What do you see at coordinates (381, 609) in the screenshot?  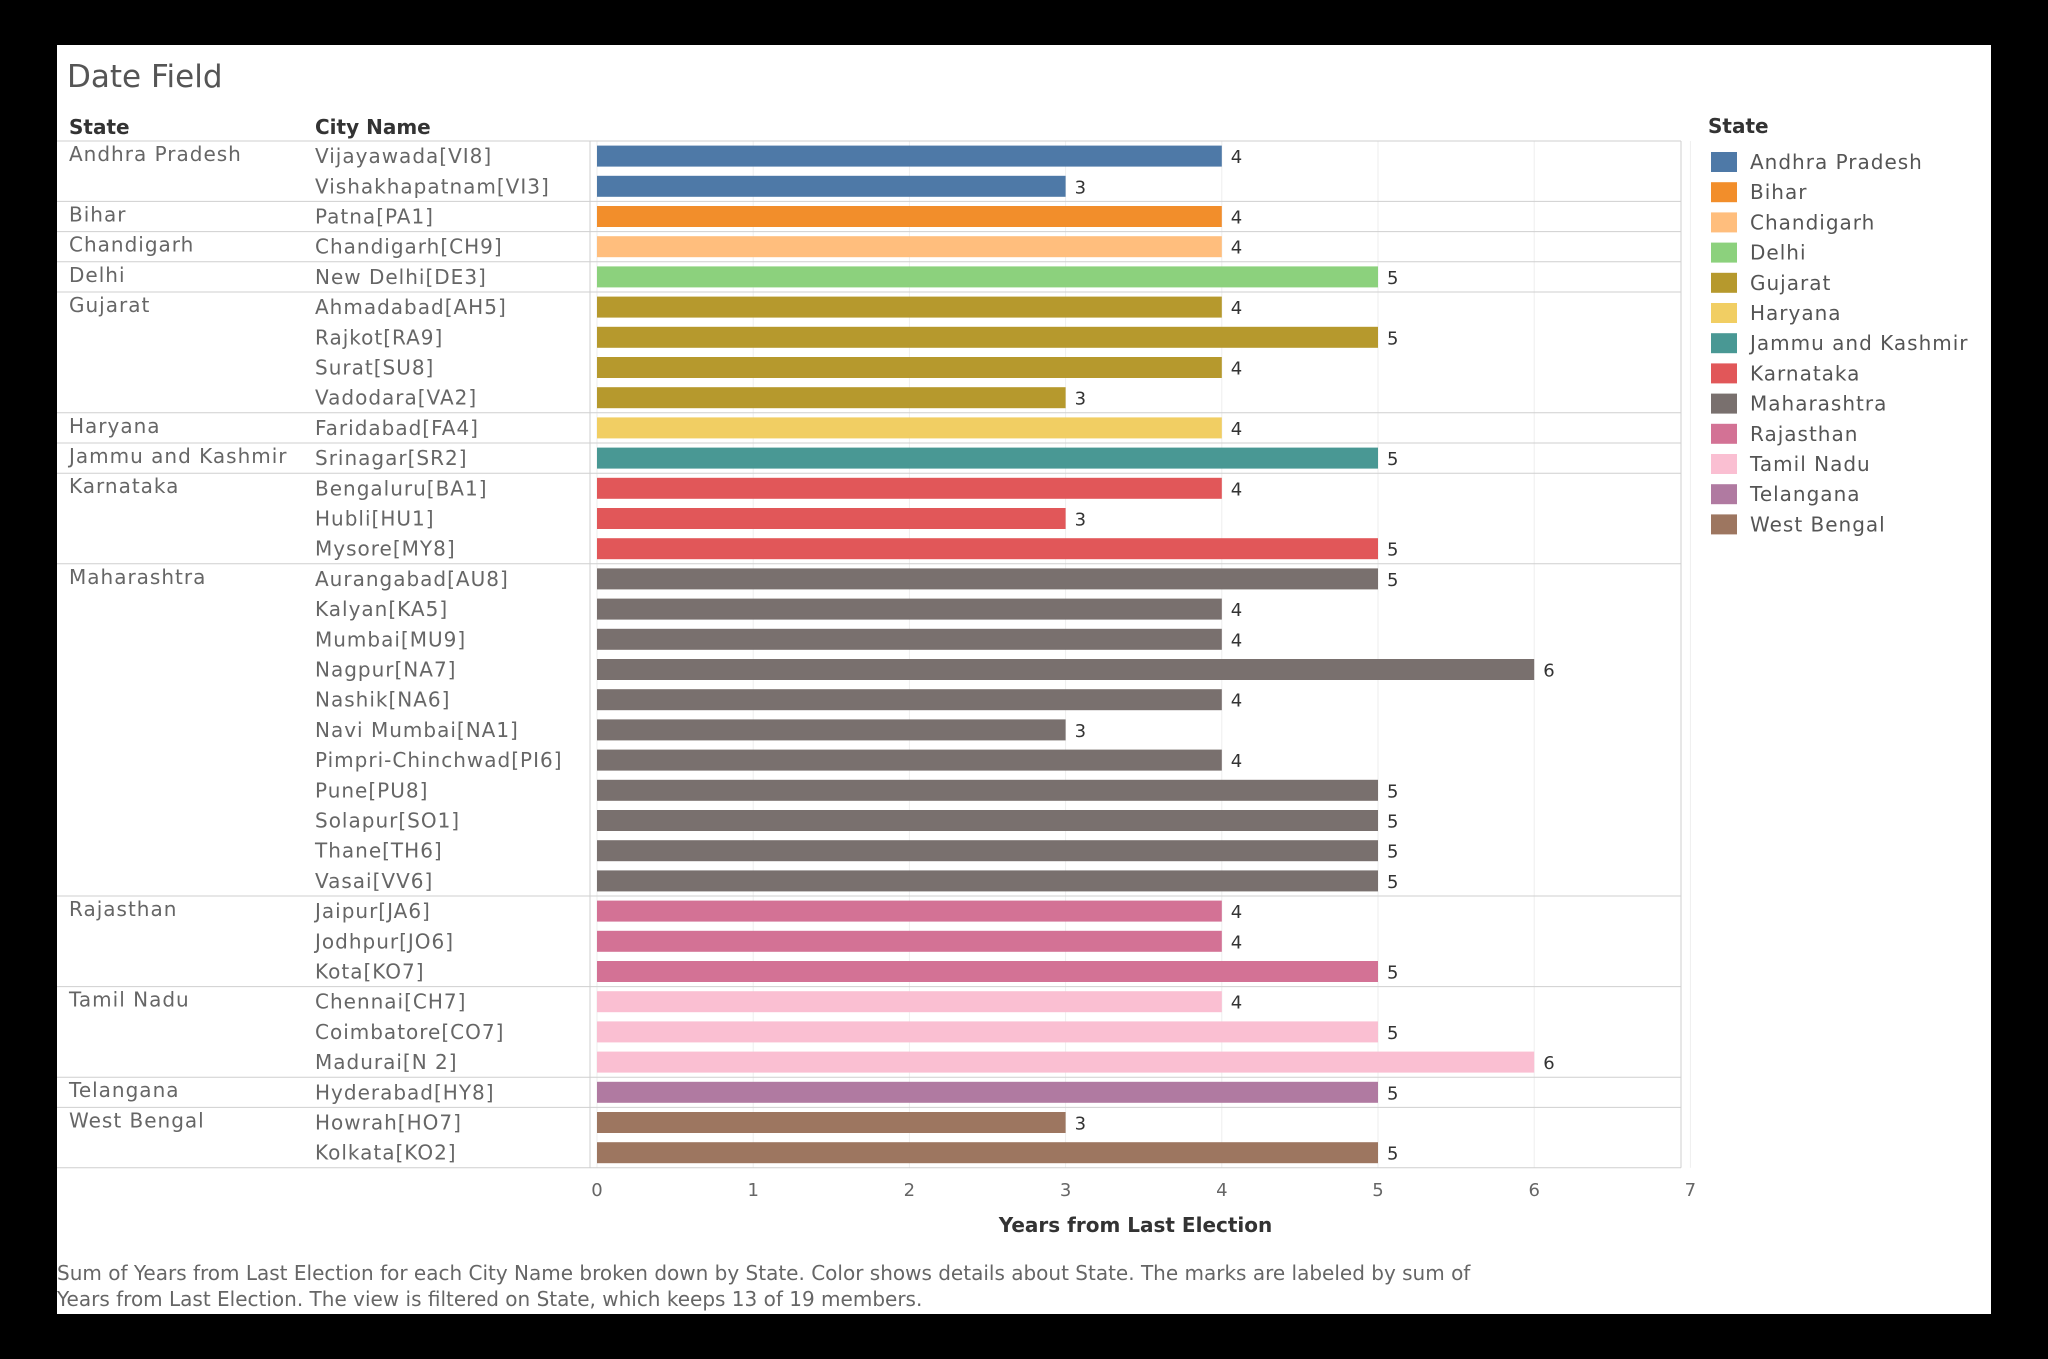 I see `city-label: Kalyan[KA5]` at bounding box center [381, 609].